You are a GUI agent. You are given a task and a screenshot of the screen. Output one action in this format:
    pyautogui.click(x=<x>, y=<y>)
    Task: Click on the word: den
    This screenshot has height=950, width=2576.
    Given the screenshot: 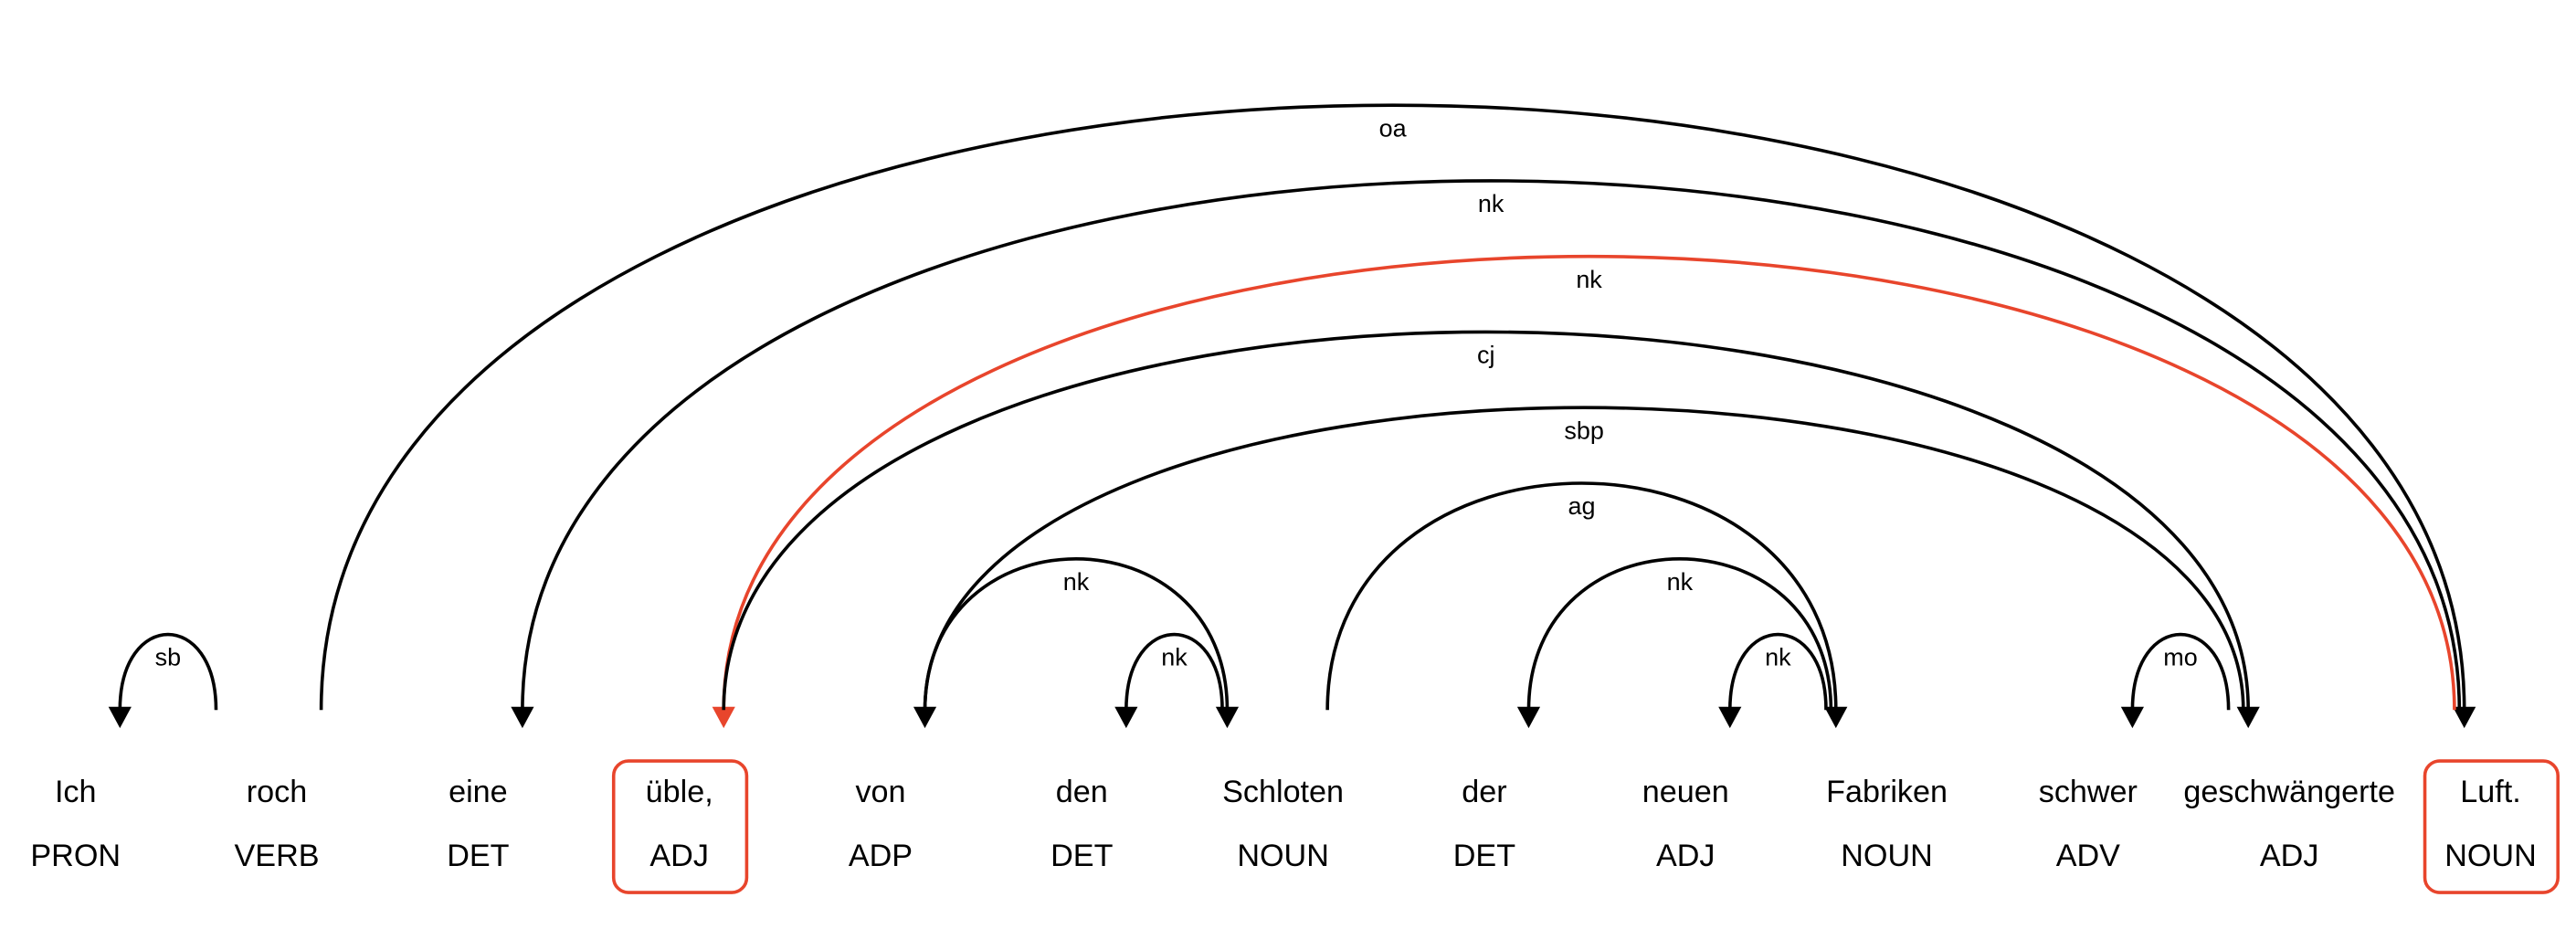 What is the action you would take?
    pyautogui.click(x=1082, y=792)
    